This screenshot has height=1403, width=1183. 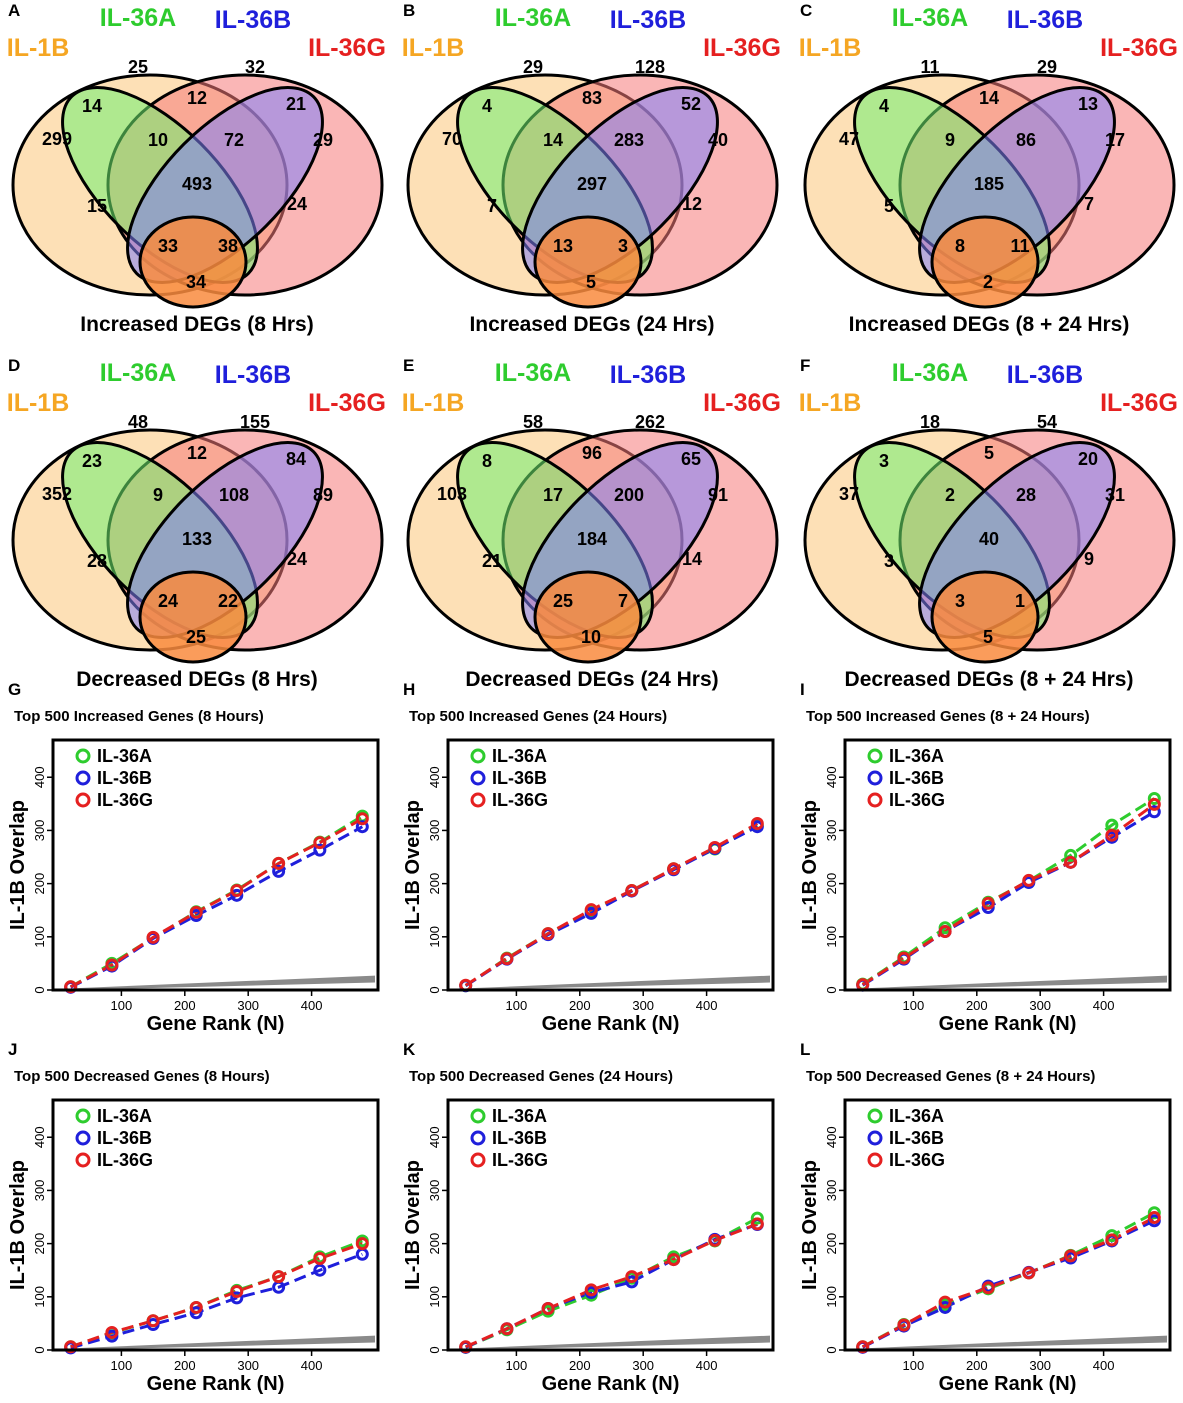 I want to click on legend-label: IL-36B, so click(x=124, y=778).